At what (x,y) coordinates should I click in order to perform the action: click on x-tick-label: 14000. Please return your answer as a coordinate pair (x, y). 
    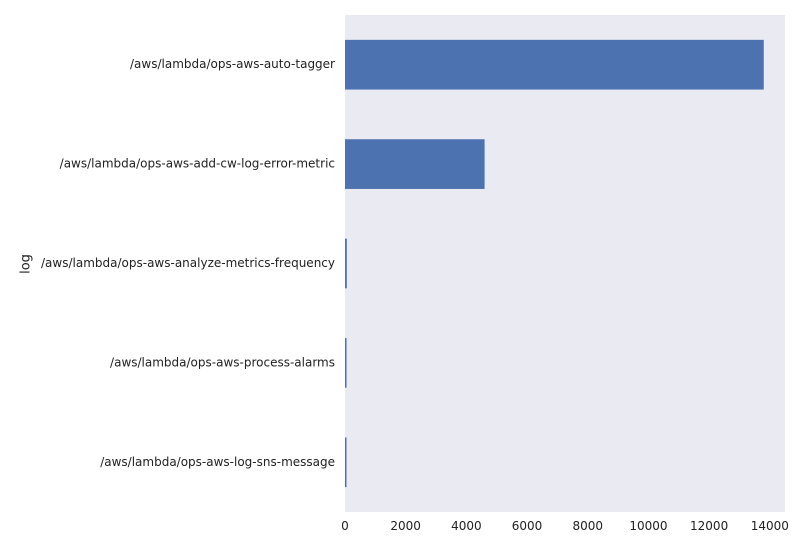
    Looking at the image, I should click on (770, 526).